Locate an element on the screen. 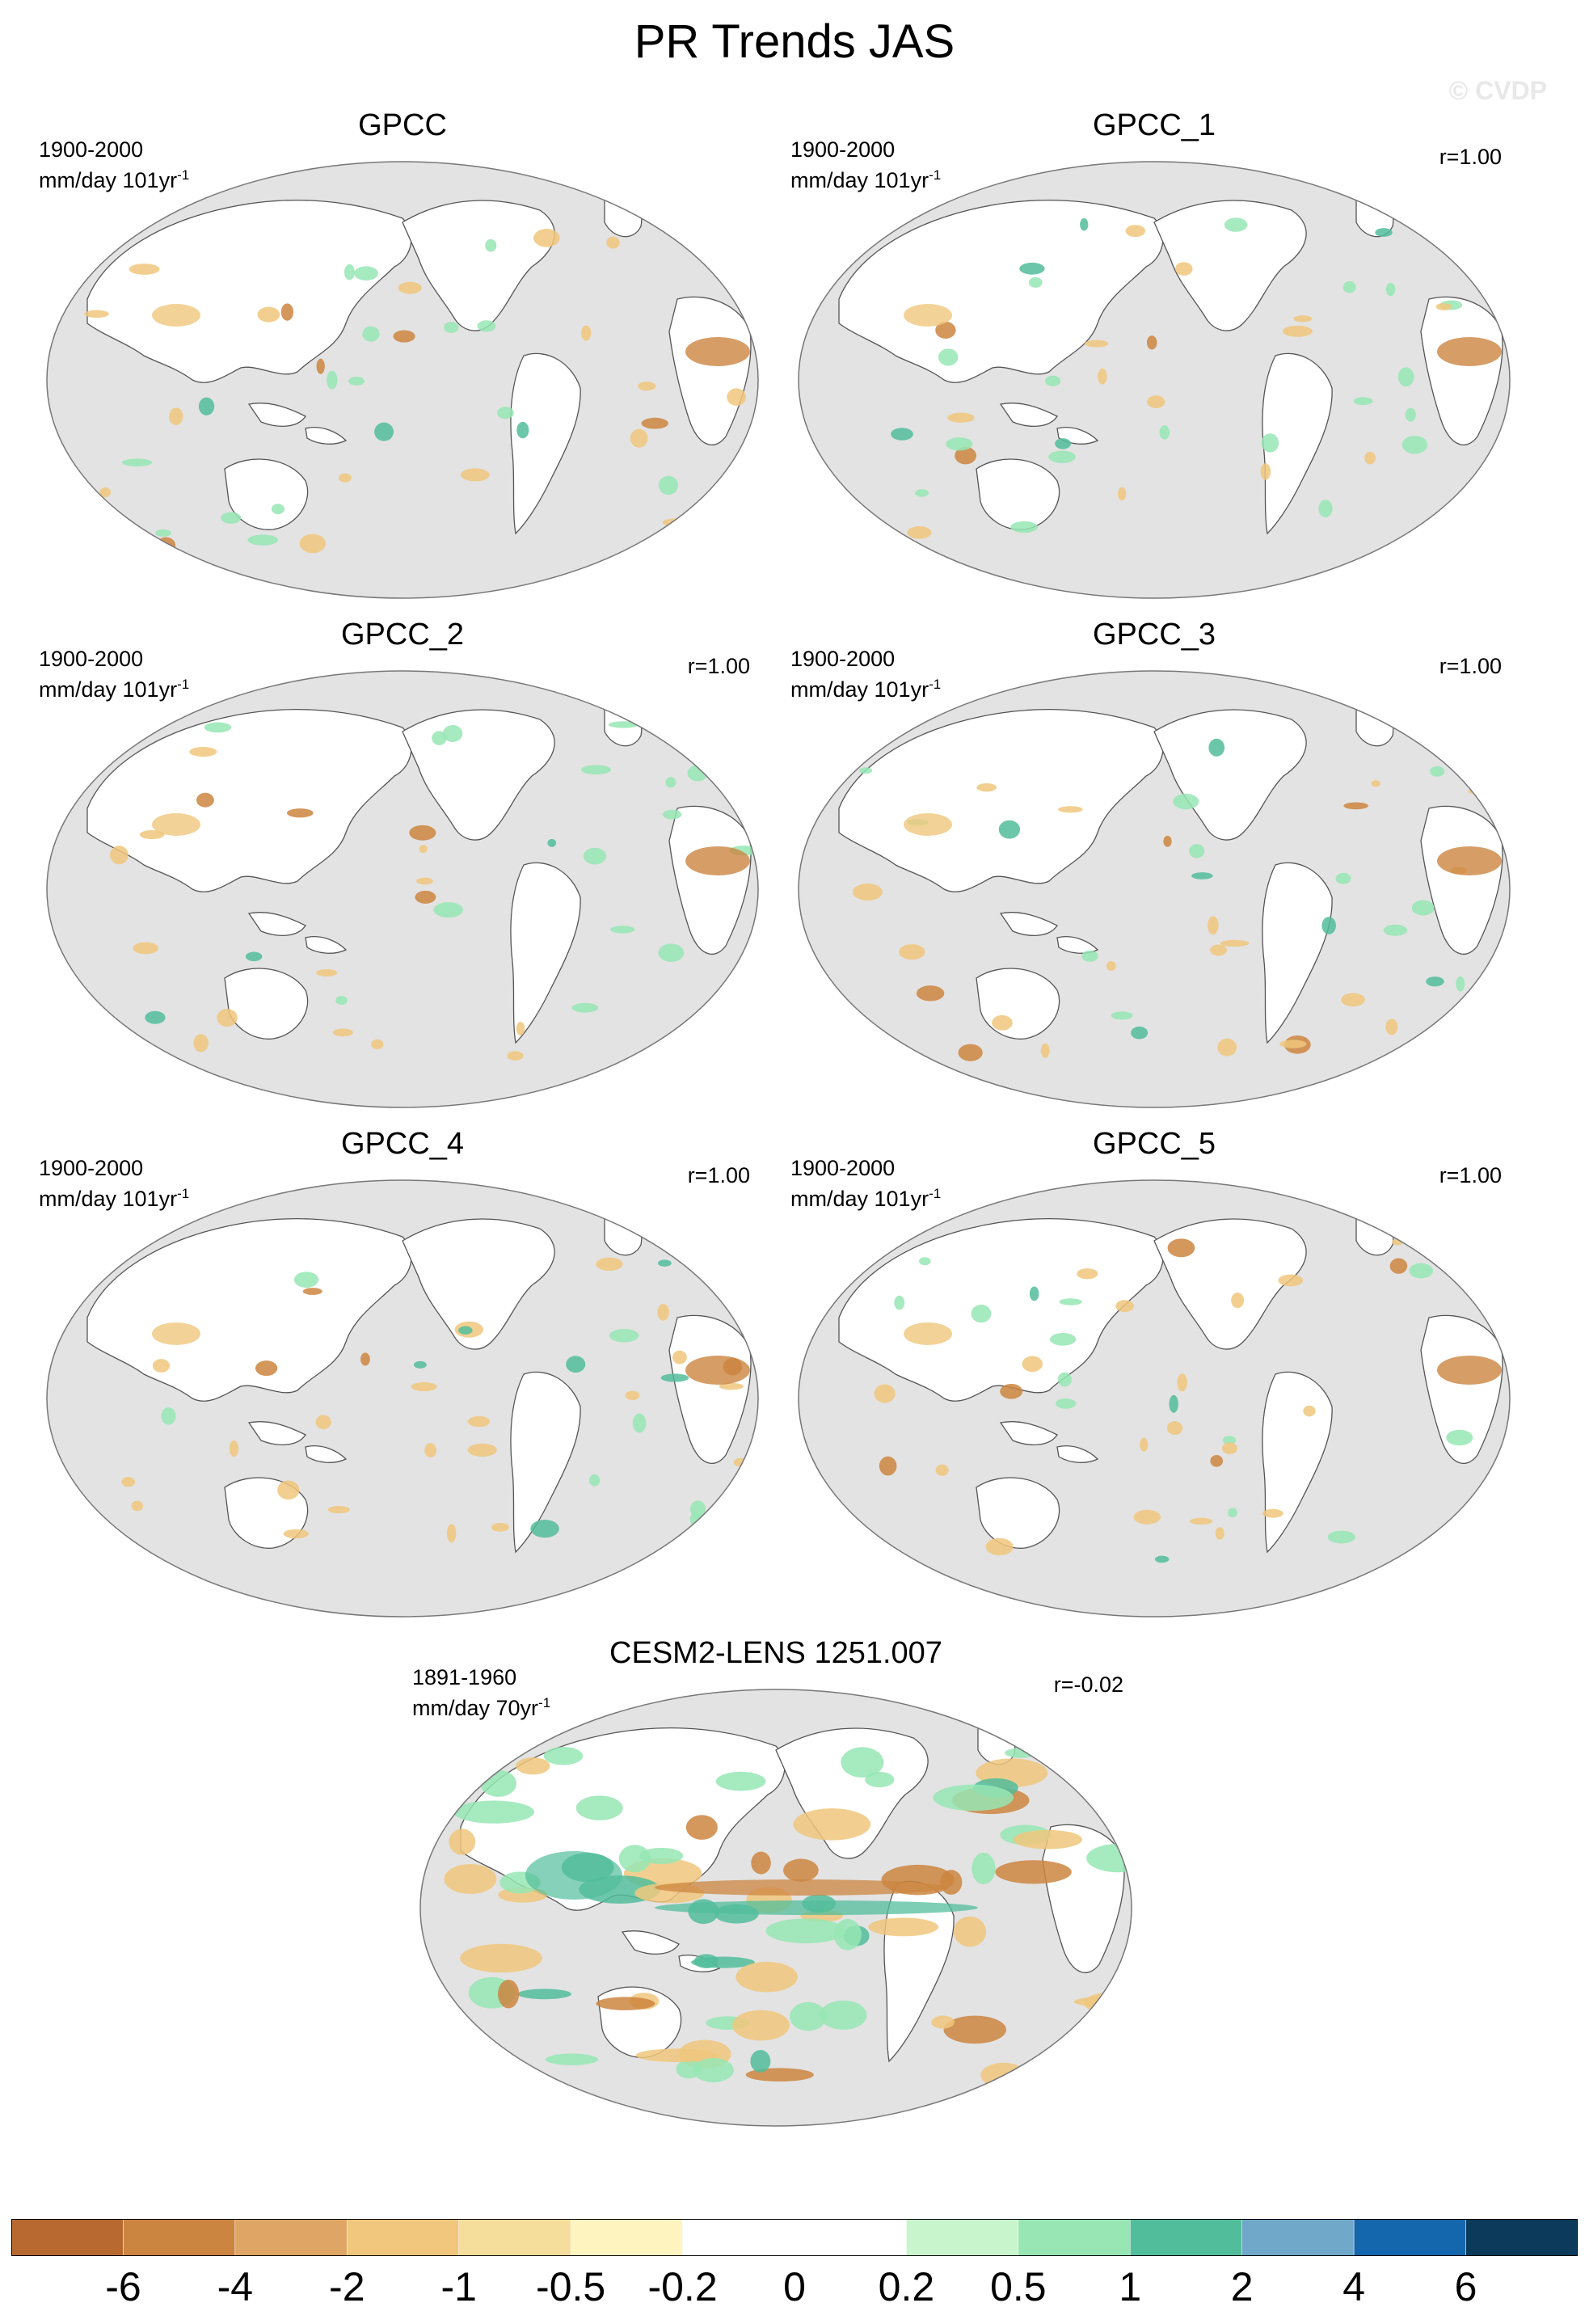  map-panel-1: GPCC_1 1900-2000 mm/day 101yr-1 r=1.00 is located at coordinates (1154, 354).